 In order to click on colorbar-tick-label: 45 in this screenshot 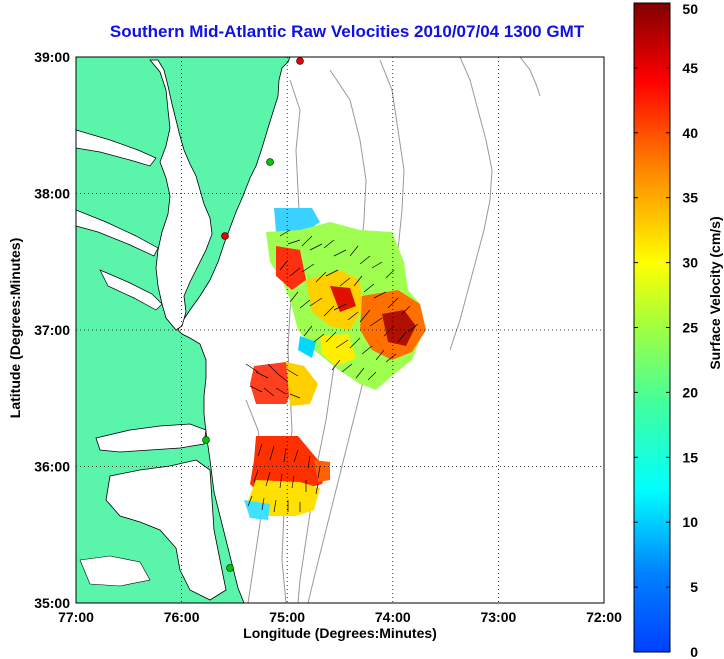, I will do `click(690, 68)`.